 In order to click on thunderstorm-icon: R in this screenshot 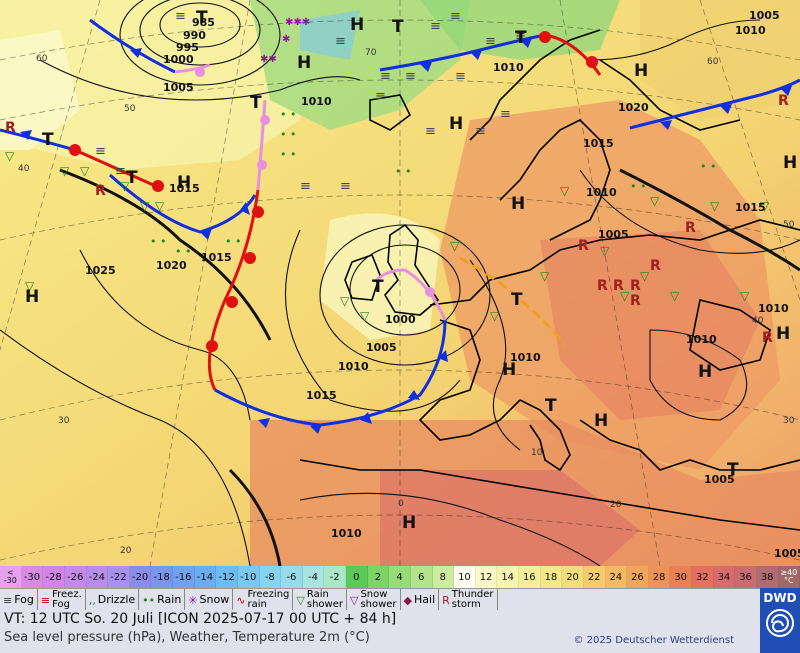, I will do `click(446, 600)`.